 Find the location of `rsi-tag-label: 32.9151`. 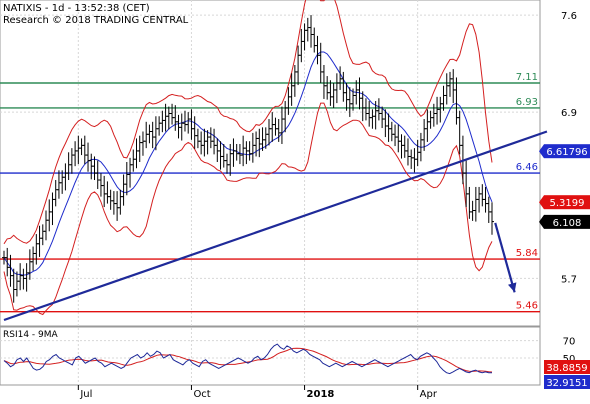

rsi-tag-label: 32.9151 is located at coordinates (566, 383).